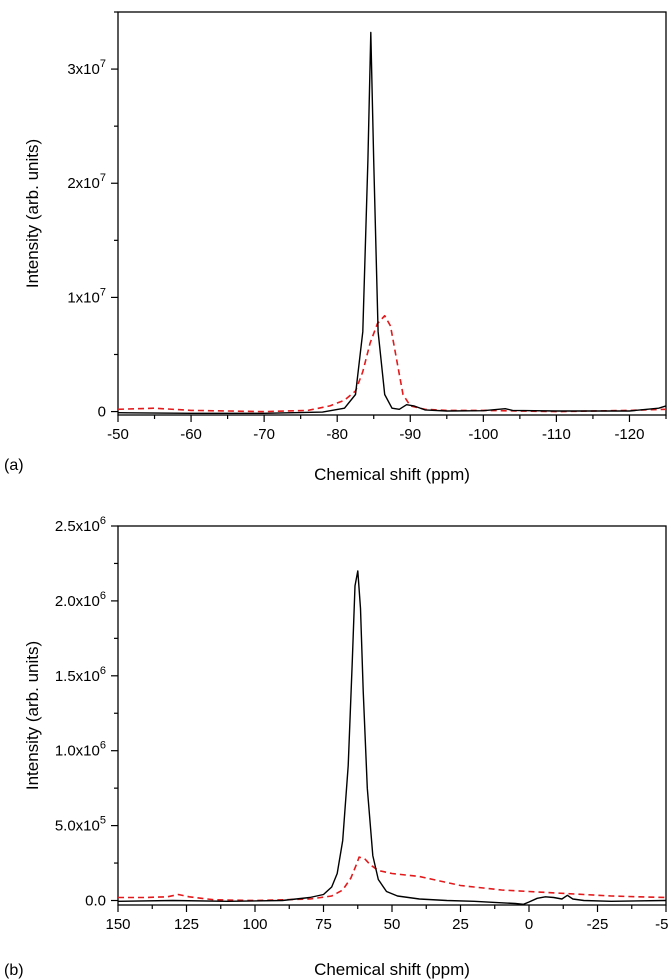 The width and height of the screenshot is (668, 980). Describe the element at coordinates (117, 924) in the screenshot. I see `x-tick-label: 150` at that location.